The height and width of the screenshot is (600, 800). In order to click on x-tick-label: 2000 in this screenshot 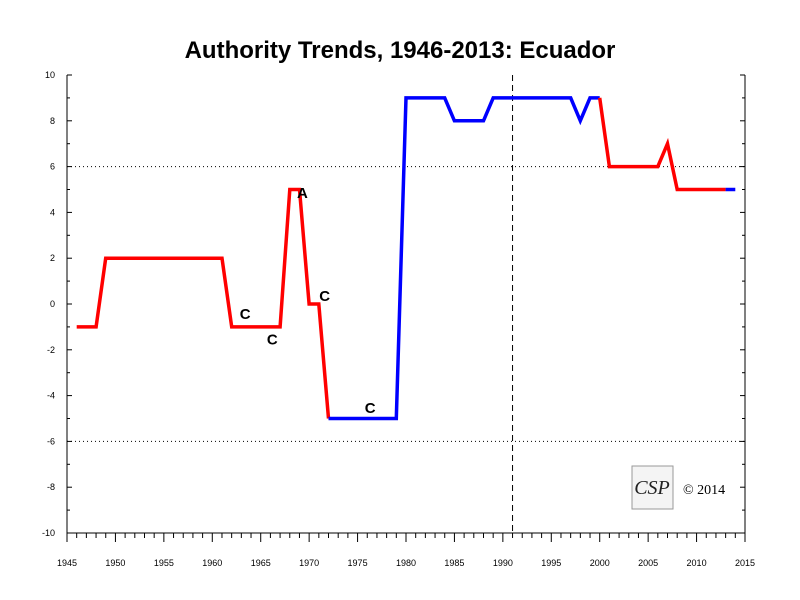, I will do `click(600, 563)`.